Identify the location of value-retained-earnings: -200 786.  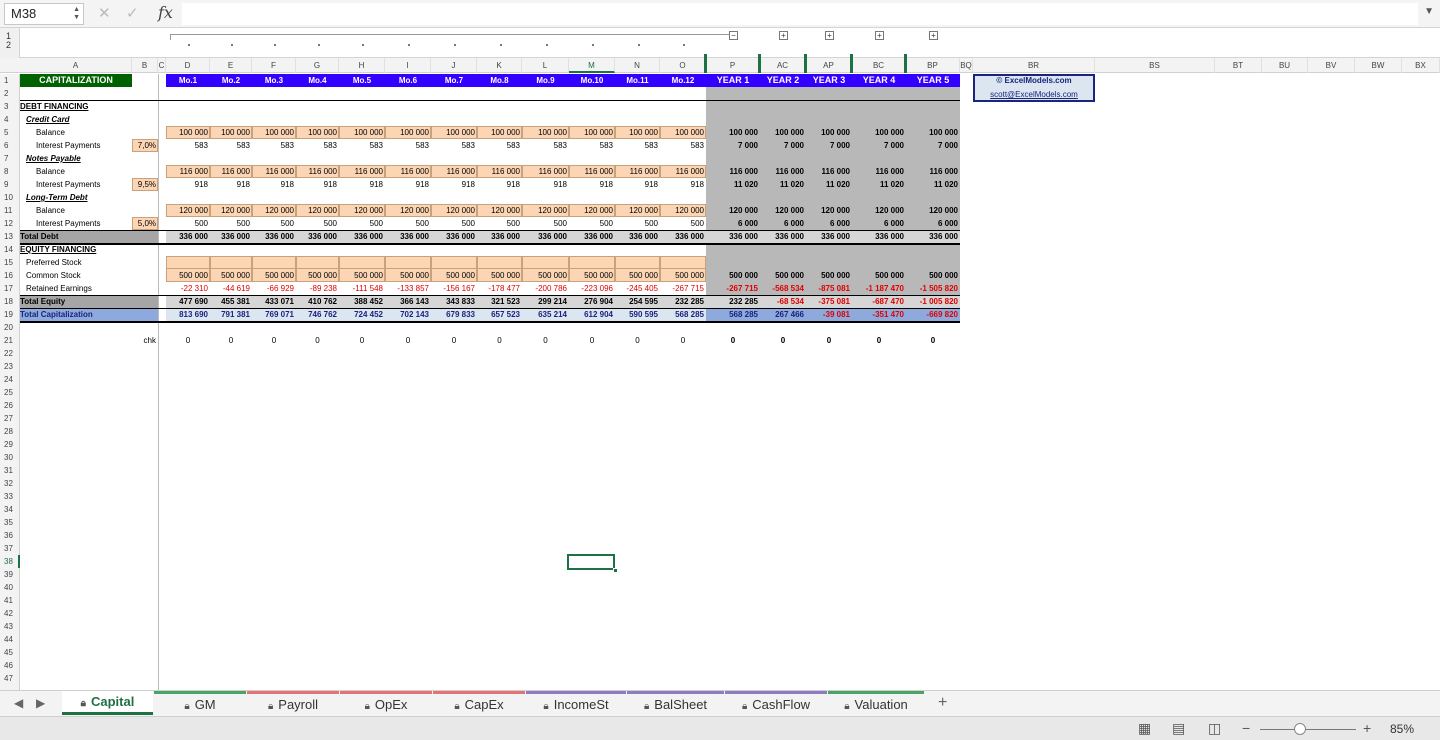
(551, 288).